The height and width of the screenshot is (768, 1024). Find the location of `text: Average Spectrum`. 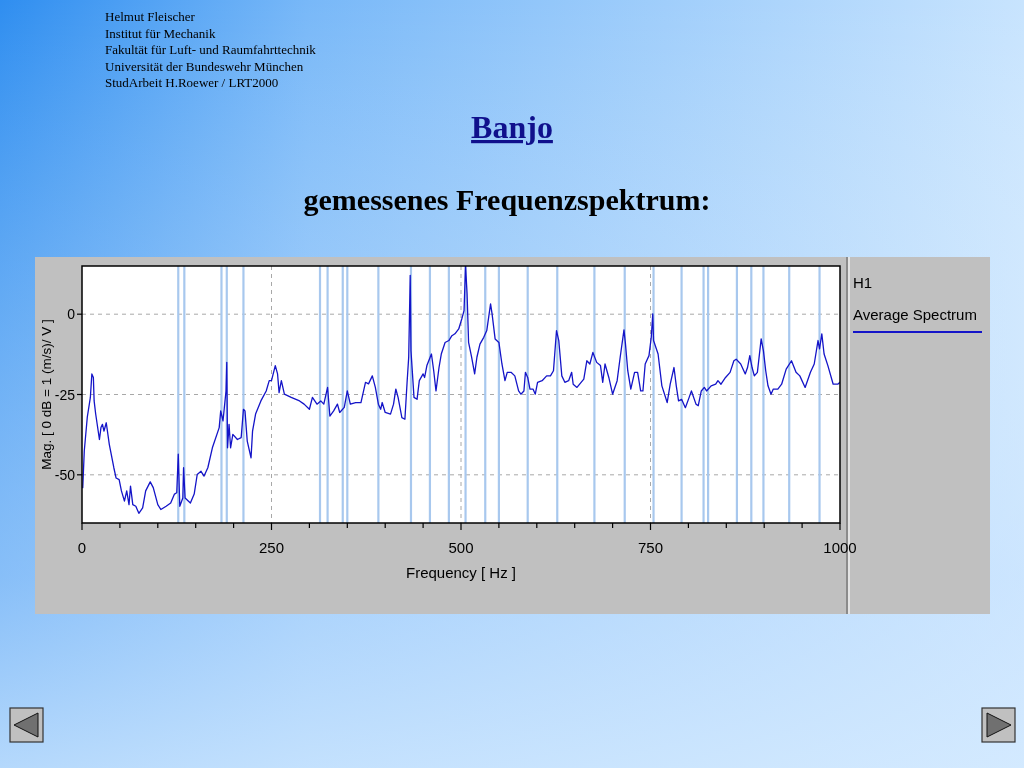

text: Average Spectrum is located at coordinates (915, 314).